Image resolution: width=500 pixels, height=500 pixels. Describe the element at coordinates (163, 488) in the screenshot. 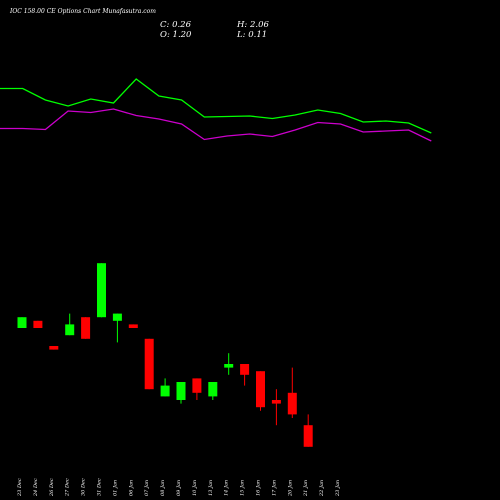

I see `x-tick-label: 08 Jan` at that location.